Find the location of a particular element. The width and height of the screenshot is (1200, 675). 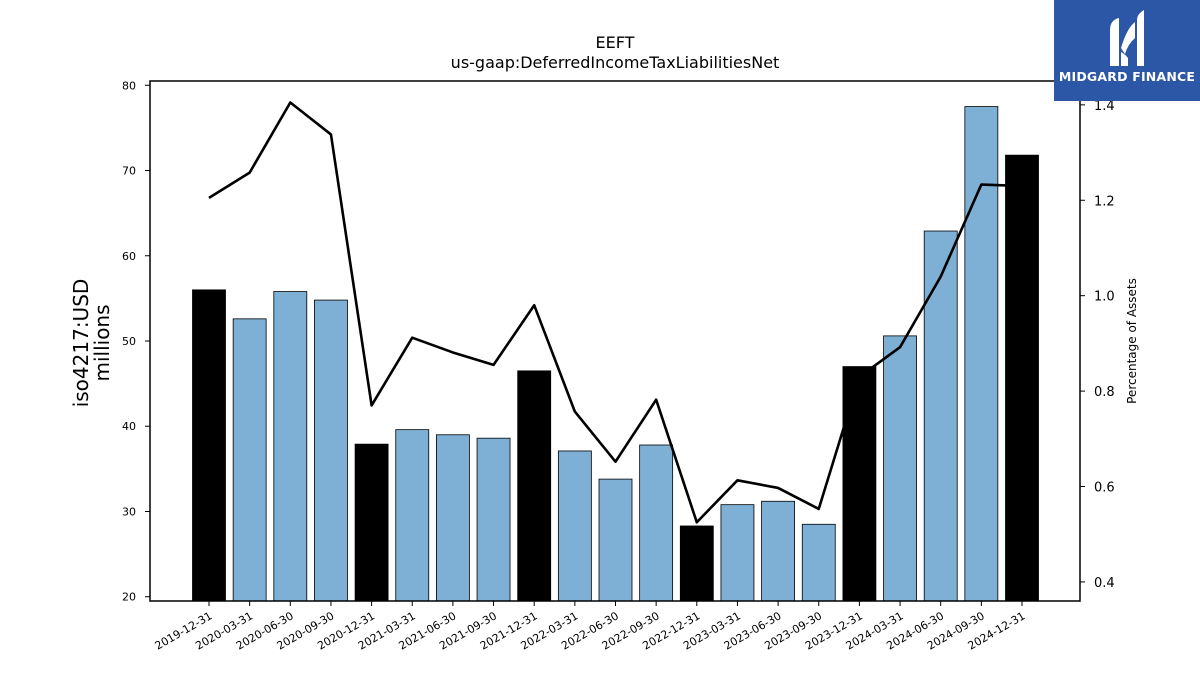

y-tick-label: 20 is located at coordinates (129, 597).